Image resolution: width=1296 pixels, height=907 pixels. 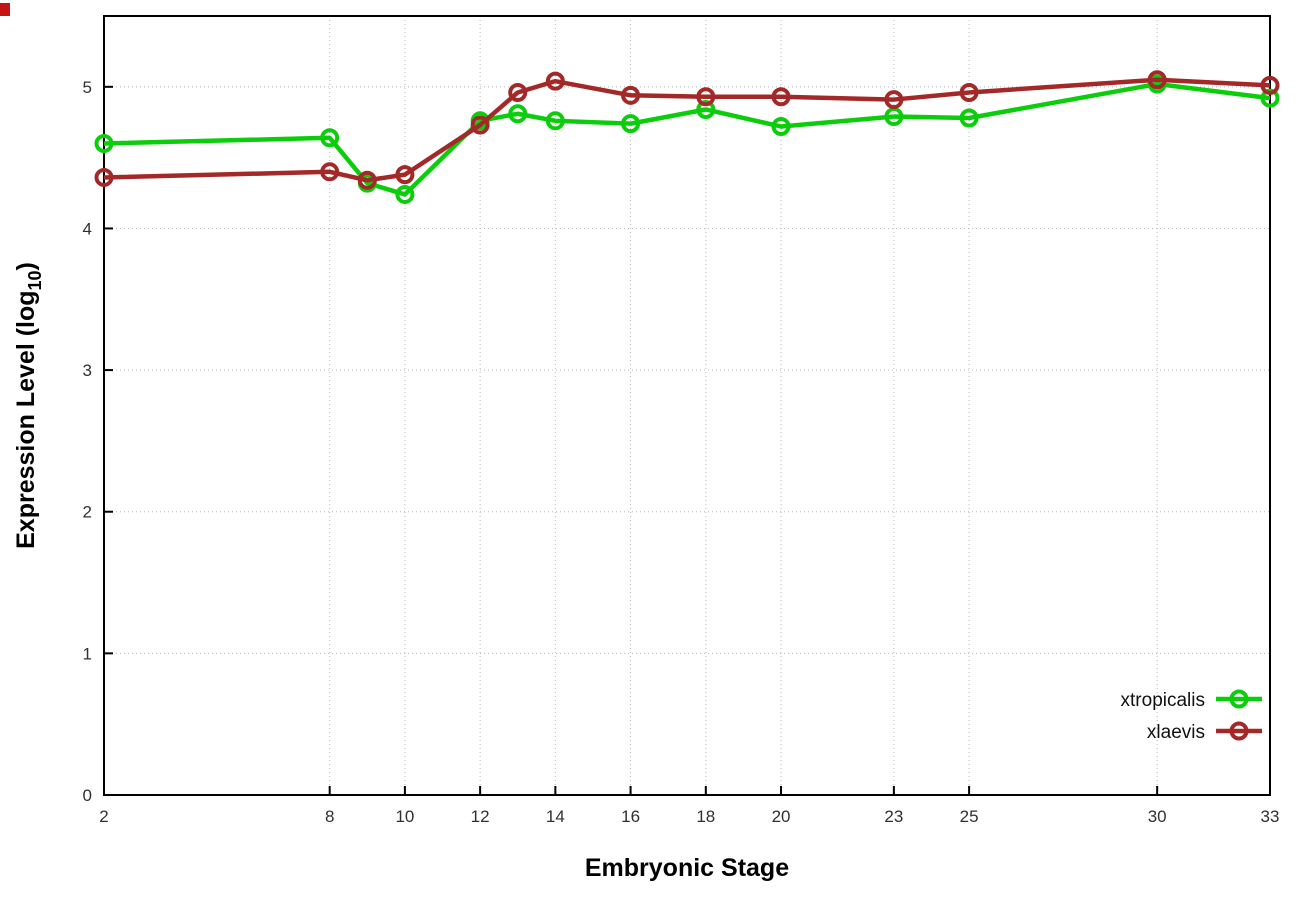 What do you see at coordinates (1157, 816) in the screenshot?
I see `x-tick-label: 30` at bounding box center [1157, 816].